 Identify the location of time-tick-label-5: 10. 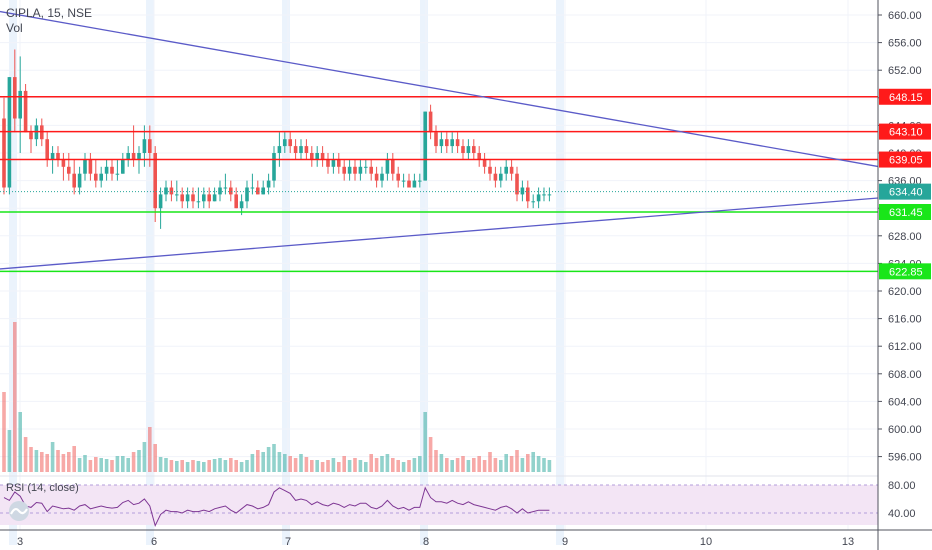
(706, 542).